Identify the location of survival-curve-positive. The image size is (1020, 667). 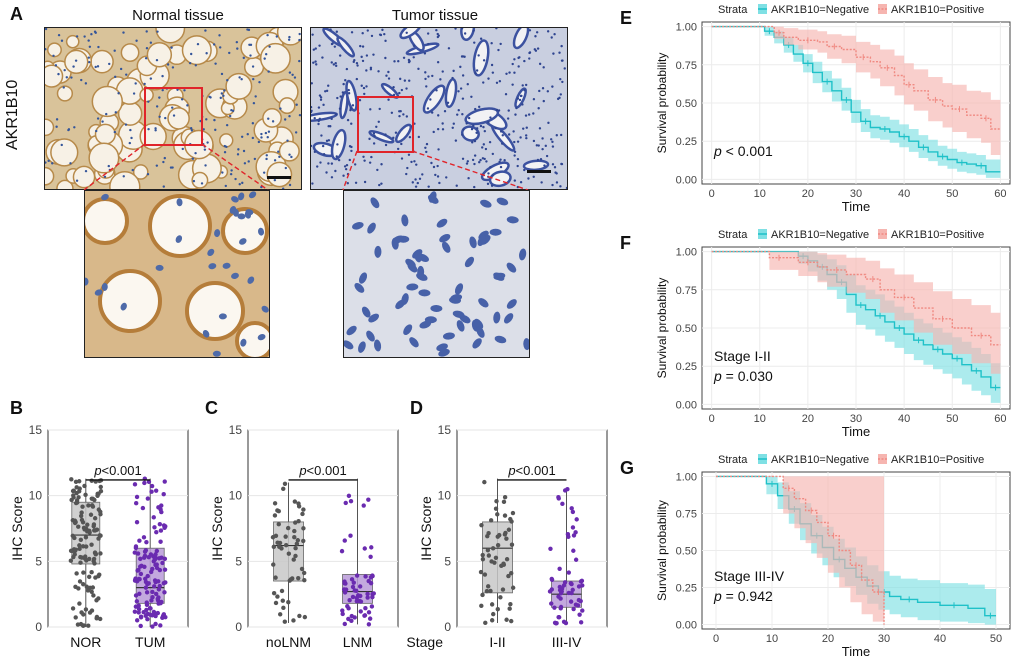
(800, 550).